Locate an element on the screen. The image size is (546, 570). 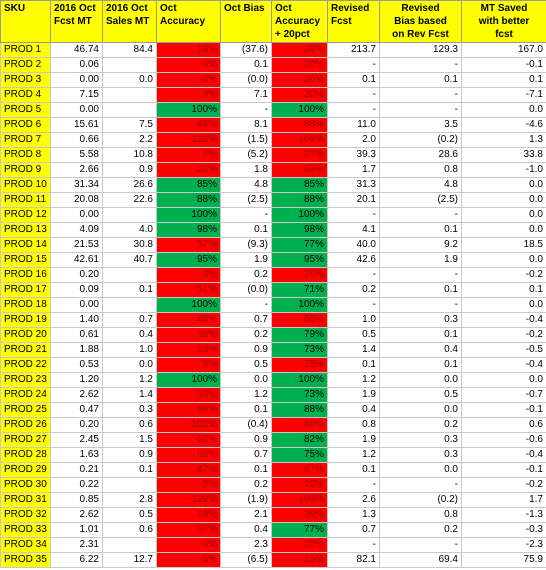
sales-mt-cell: 0.1 is located at coordinates (129, 470).